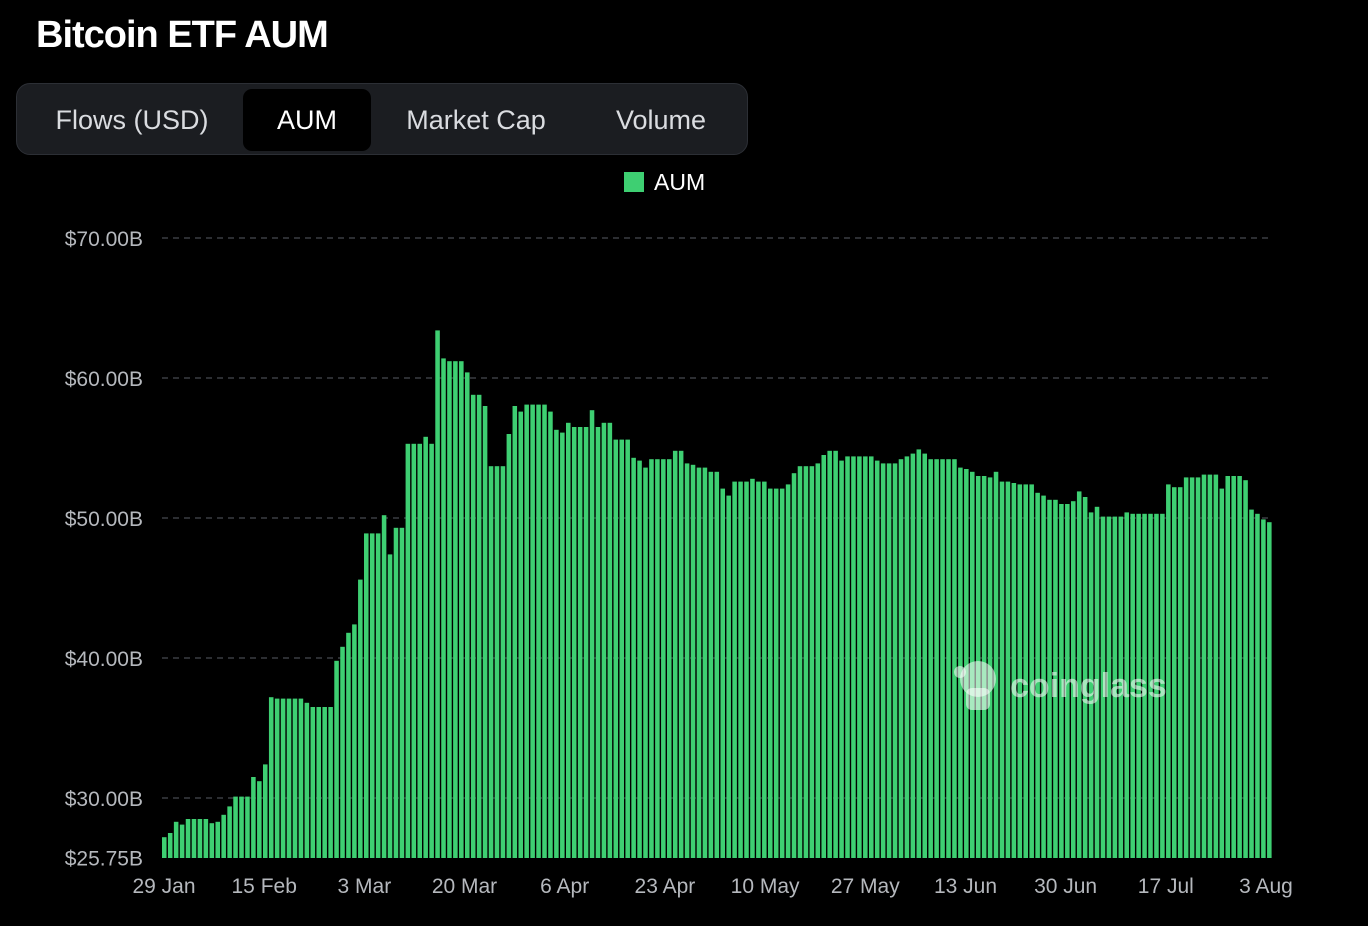 The width and height of the screenshot is (1368, 926). What do you see at coordinates (132, 120) in the screenshot?
I see `tab-flows-usd: Flows (USD)` at bounding box center [132, 120].